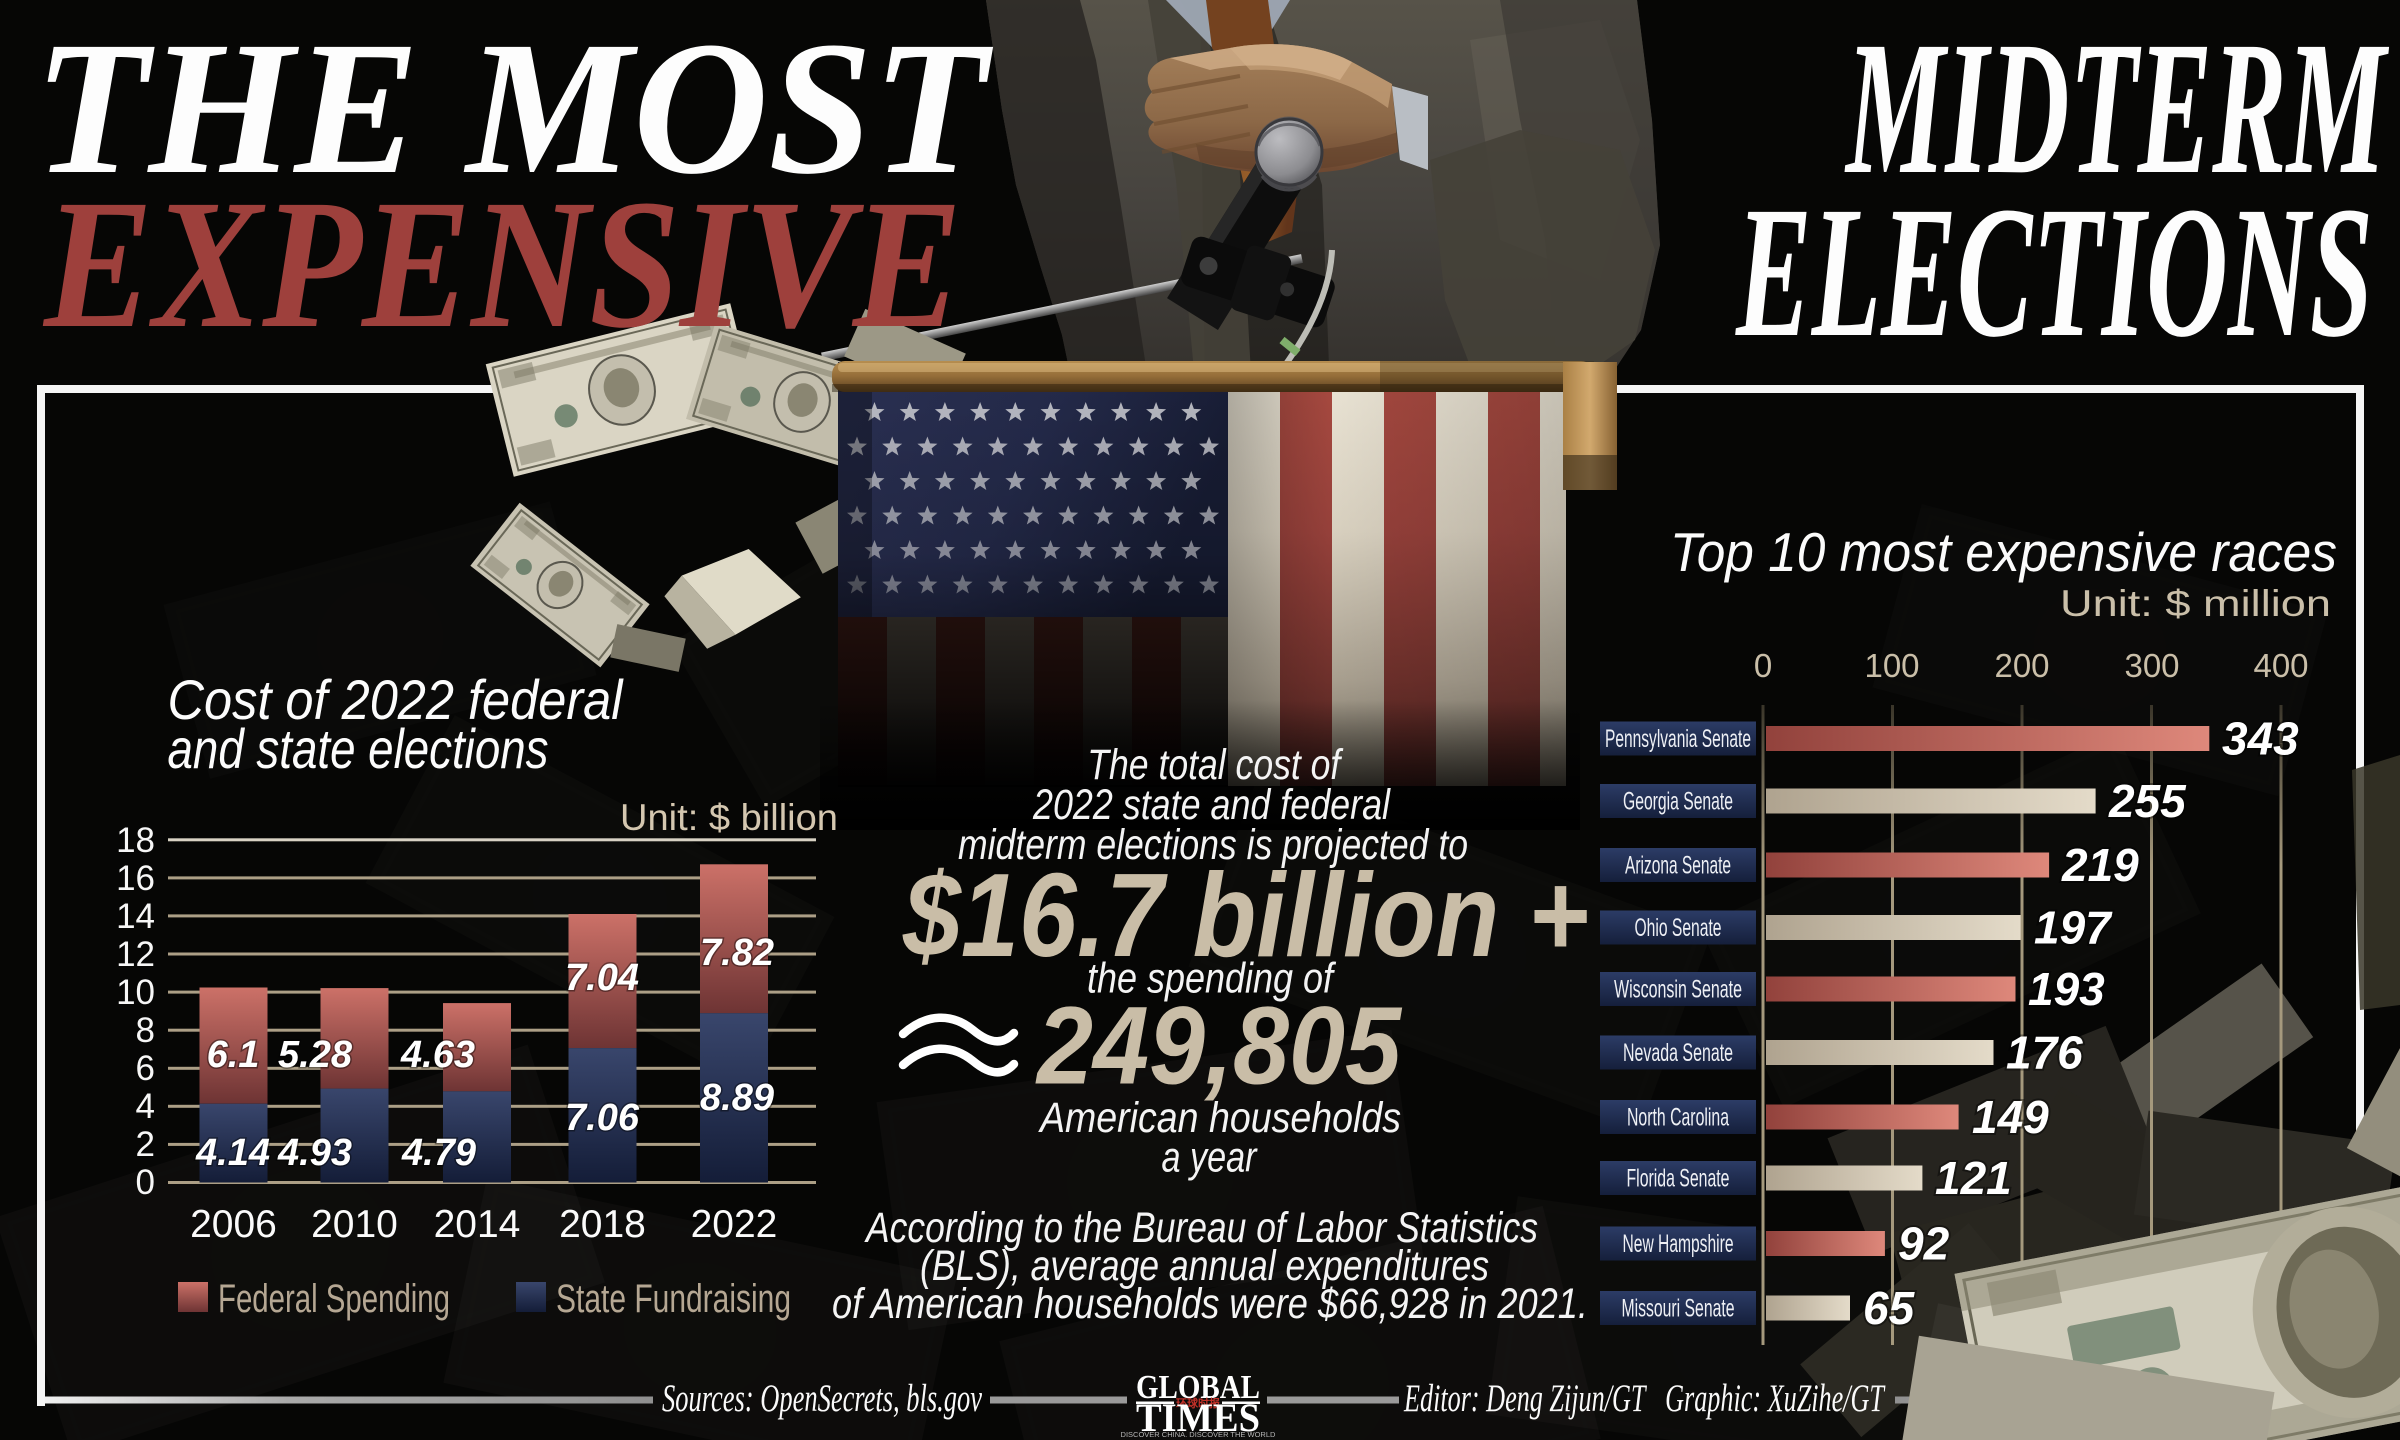 This screenshot has width=2400, height=1440. I want to click on svg-text: Top 10 most expensive races, so click(2003, 552).